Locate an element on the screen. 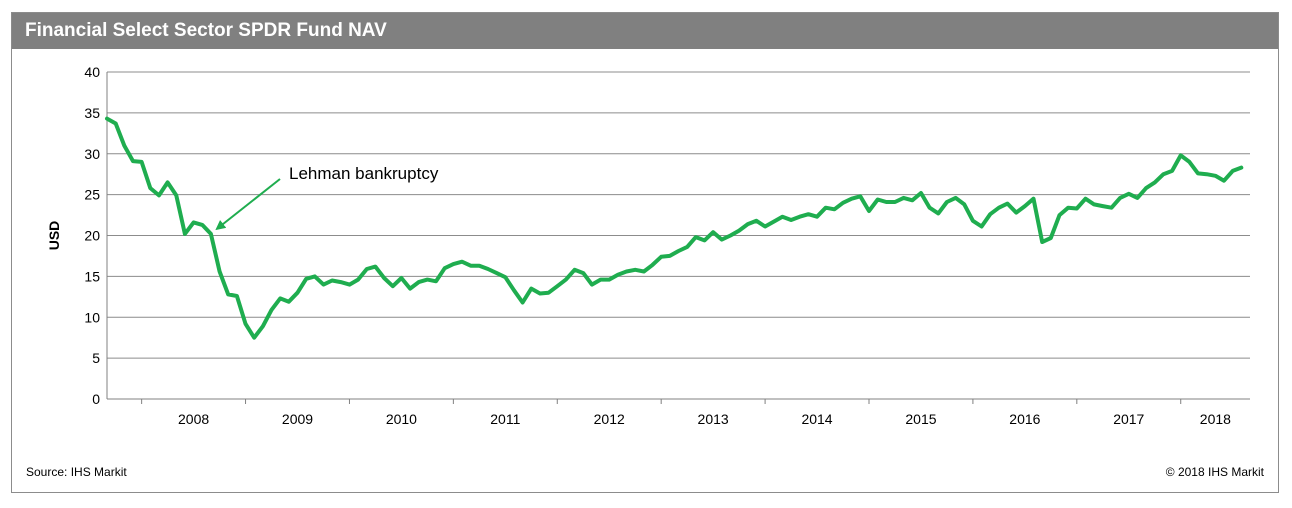 This screenshot has width=1292, height=508. x-tick-label: 2017 is located at coordinates (1128, 419).